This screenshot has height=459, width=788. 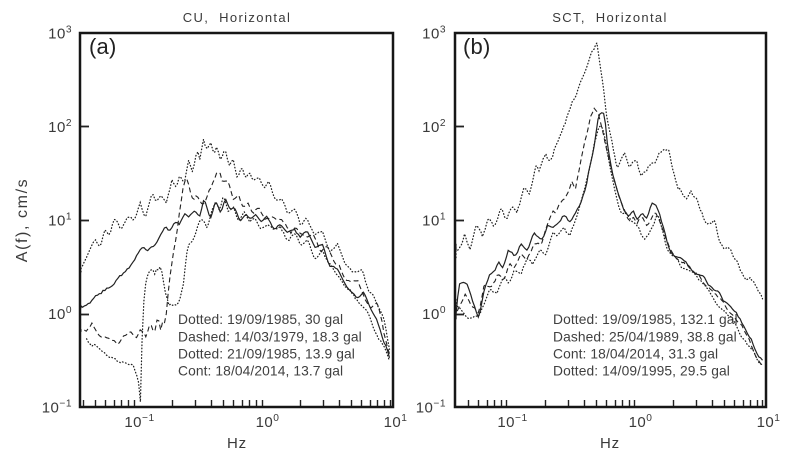 I want to click on svg-text: Dashed: 14/03/1979, 18.3 gal, so click(x=270, y=336).